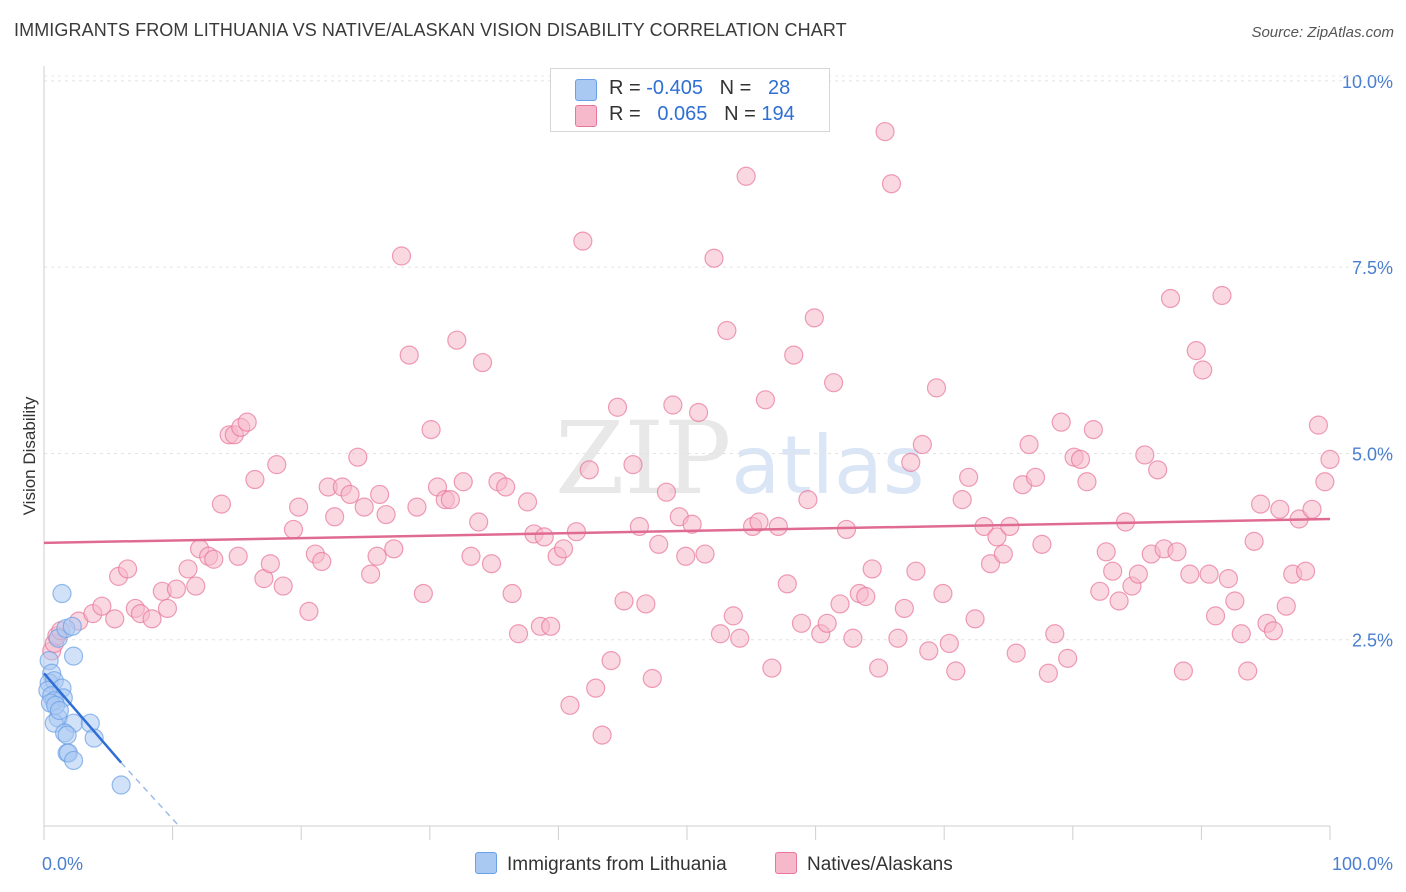 The image size is (1406, 892). I want to click on source-label: Source: ZipAtlas.com, so click(1322, 32).